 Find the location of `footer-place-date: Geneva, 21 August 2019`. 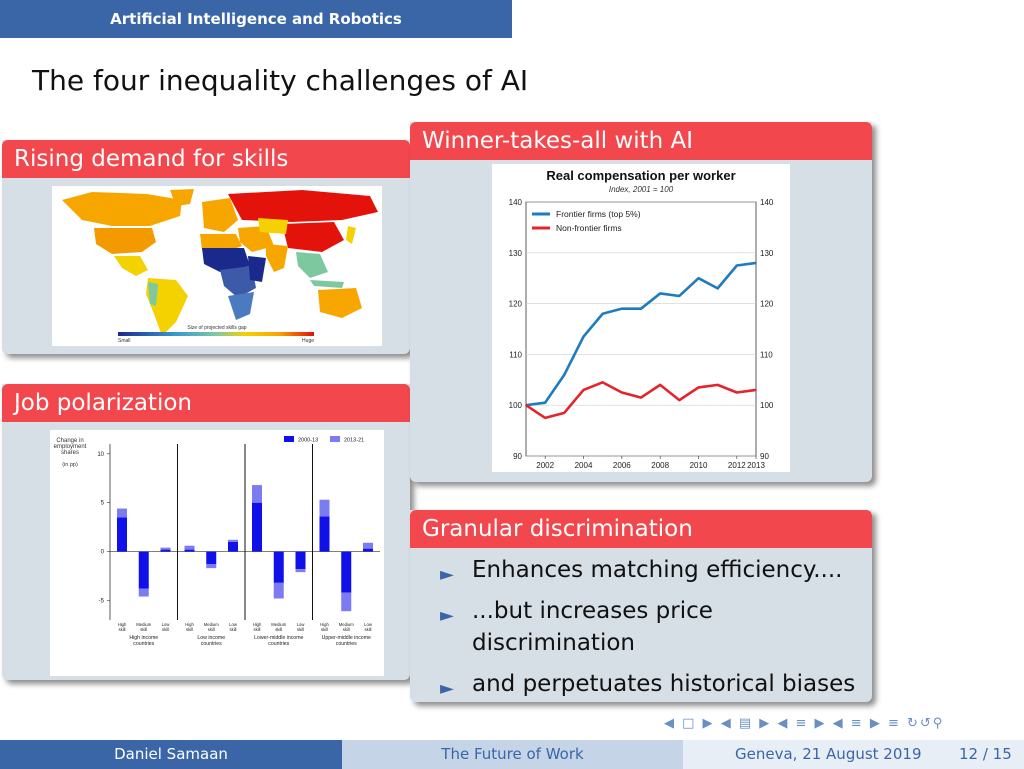

footer-place-date: Geneva, 21 August 2019 is located at coordinates (828, 754).